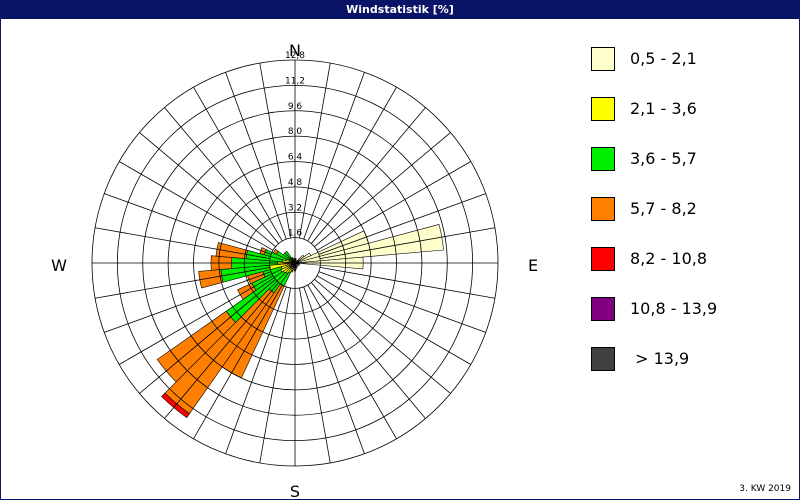 This screenshot has width=800, height=500. What do you see at coordinates (669, 258) in the screenshot?
I see `legend-label: 8,2 - 10,8` at bounding box center [669, 258].